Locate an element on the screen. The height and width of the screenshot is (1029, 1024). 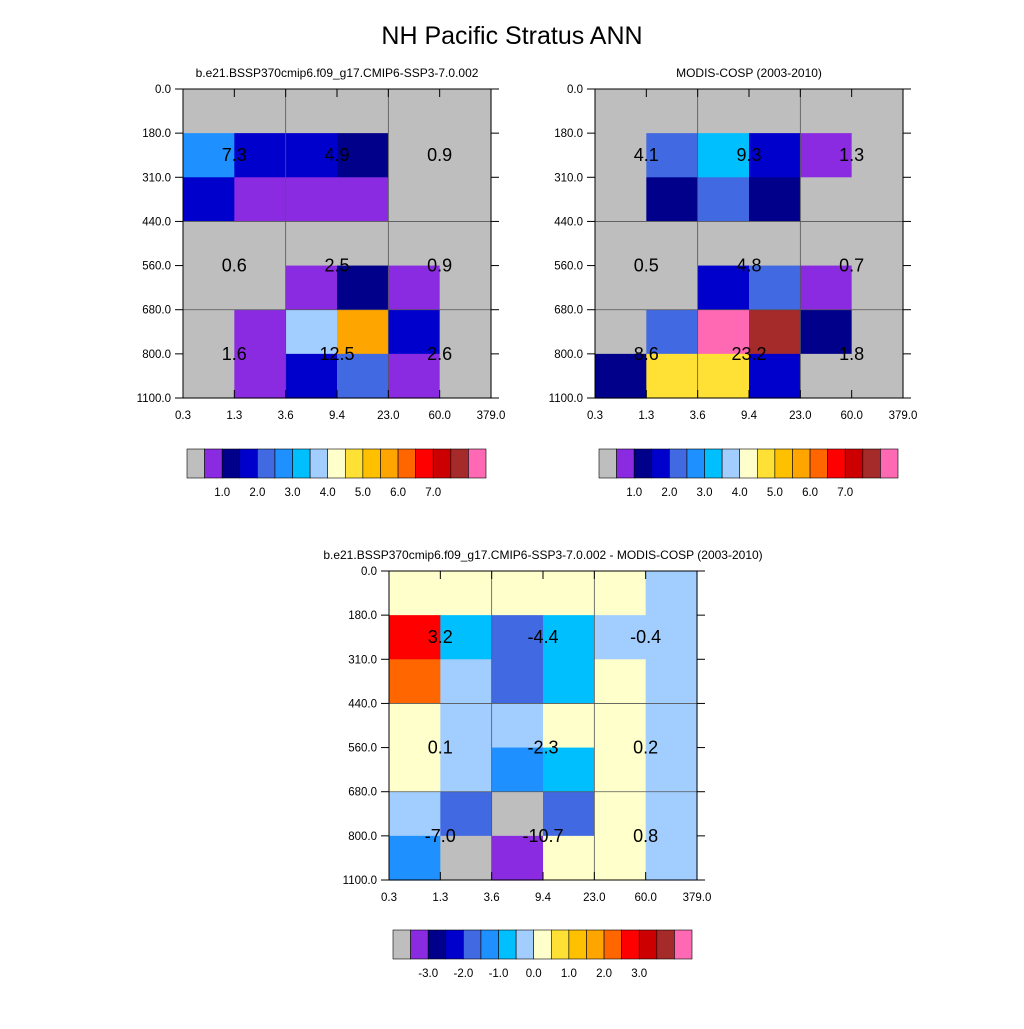
figure-title: NH Pacific Stratus ANN is located at coordinates (511, 36).